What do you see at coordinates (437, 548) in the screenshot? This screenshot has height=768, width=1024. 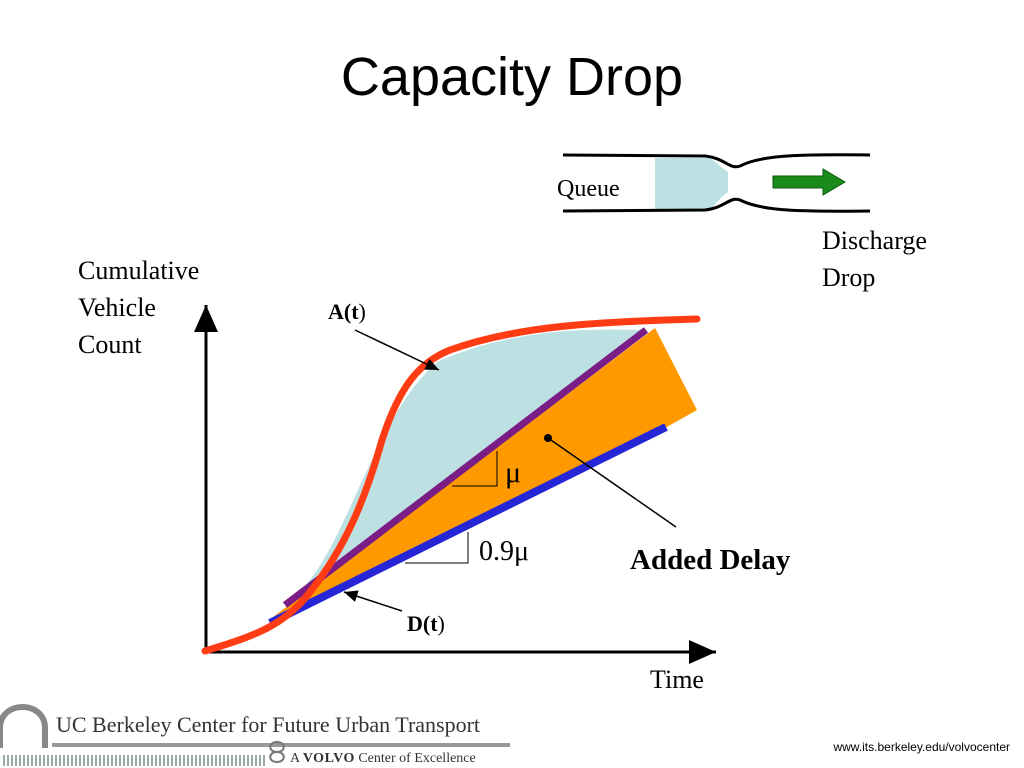 I see `slope-triangle-reduced` at bounding box center [437, 548].